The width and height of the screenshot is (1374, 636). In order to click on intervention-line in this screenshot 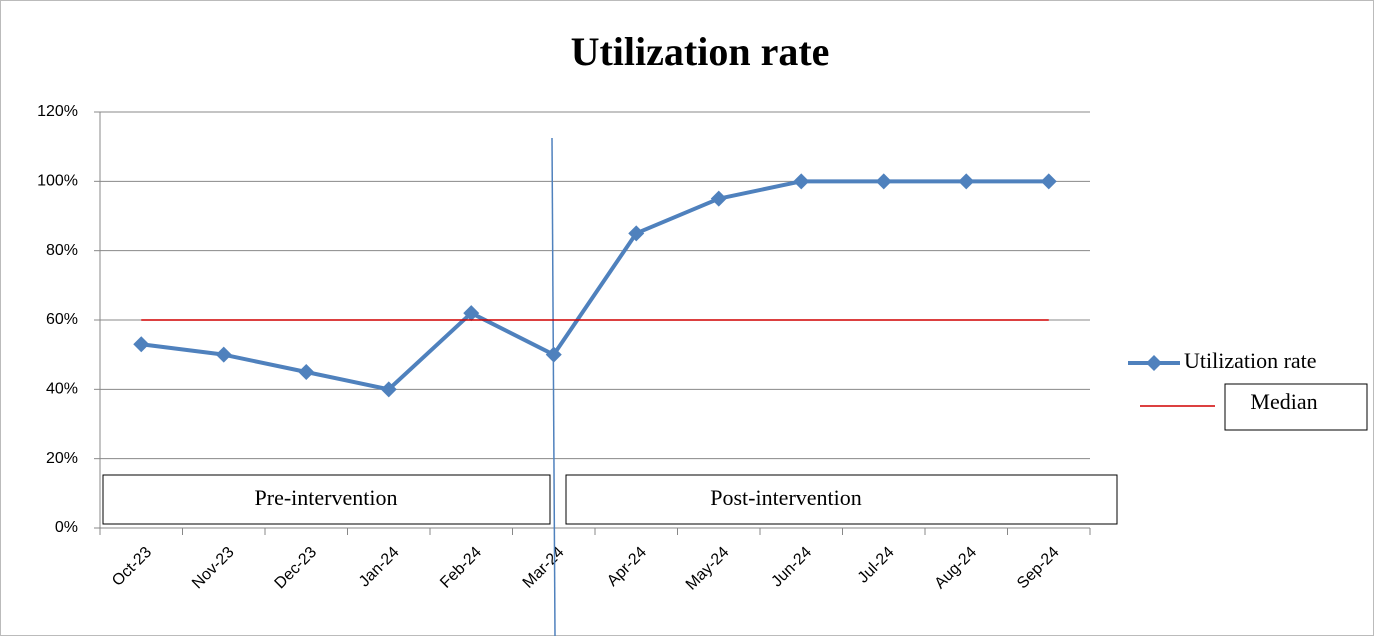, I will do `click(553, 386)`.